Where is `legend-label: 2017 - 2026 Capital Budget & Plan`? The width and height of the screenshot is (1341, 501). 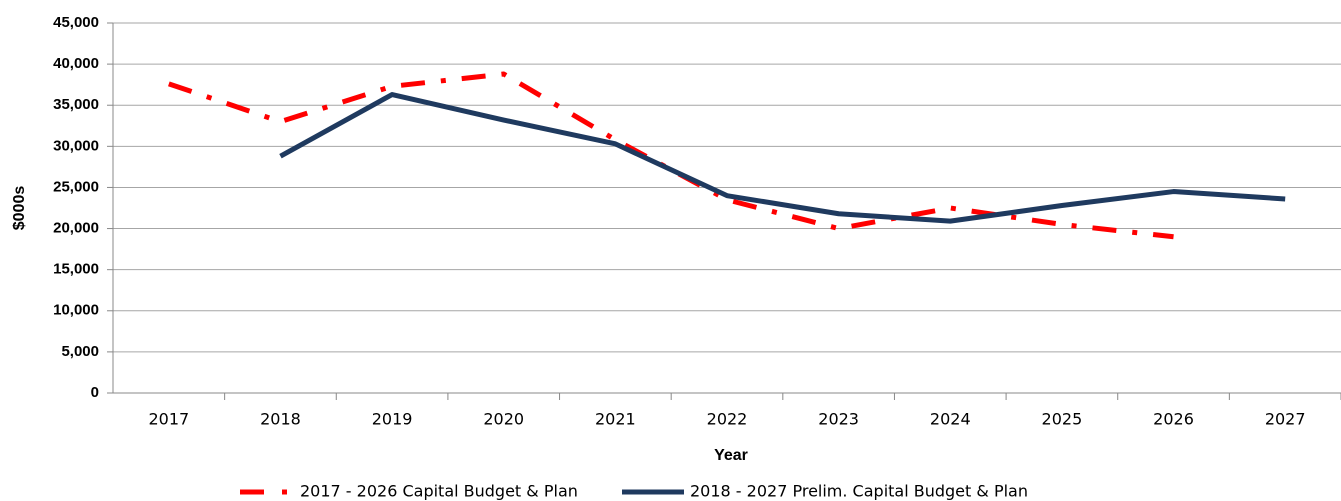 legend-label: 2017 - 2026 Capital Budget & Plan is located at coordinates (439, 491).